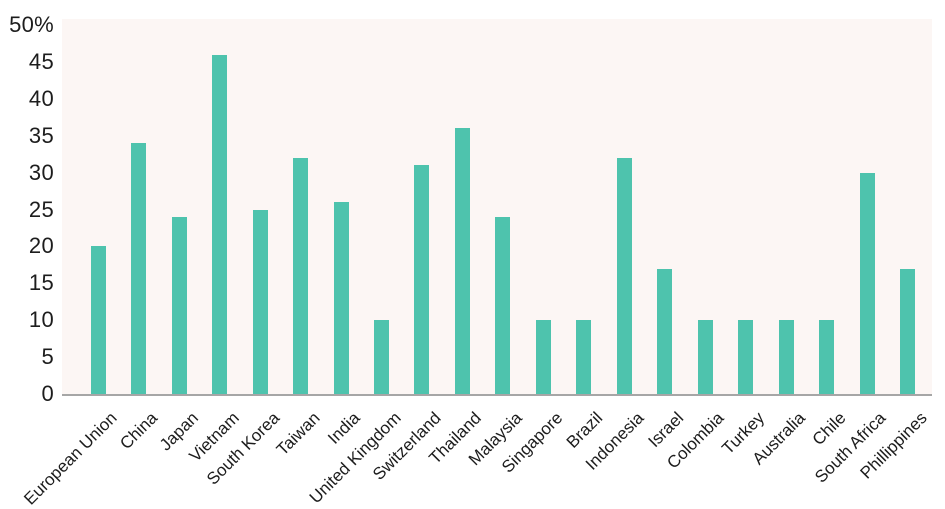  Describe the element at coordinates (41, 320) in the screenshot. I see `y-tick-label: 10` at that location.